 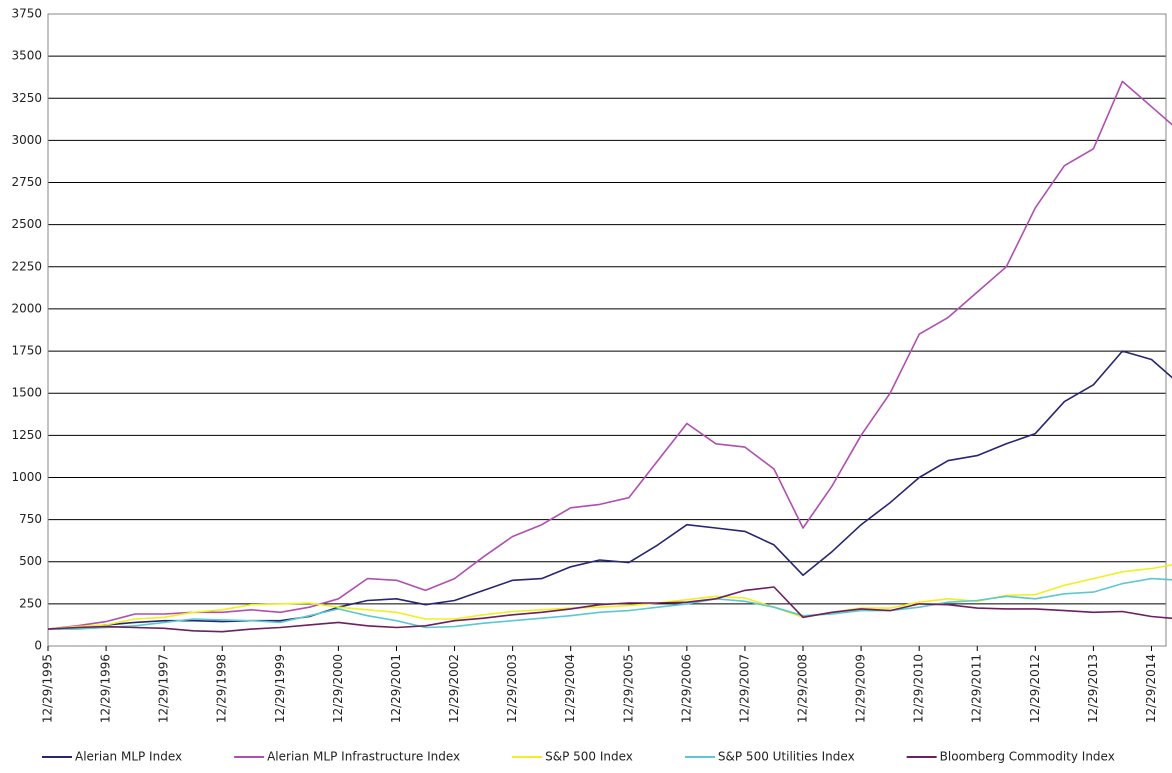 I want to click on x-tick-label: 12/29/2002, so click(x=454, y=688).